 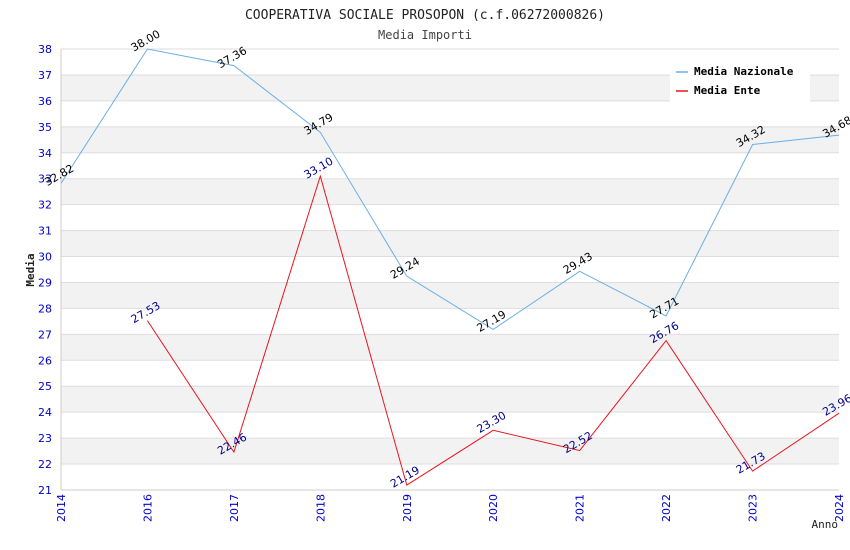 What do you see at coordinates (45, 127) in the screenshot?
I see `y-tick-label: 35` at bounding box center [45, 127].